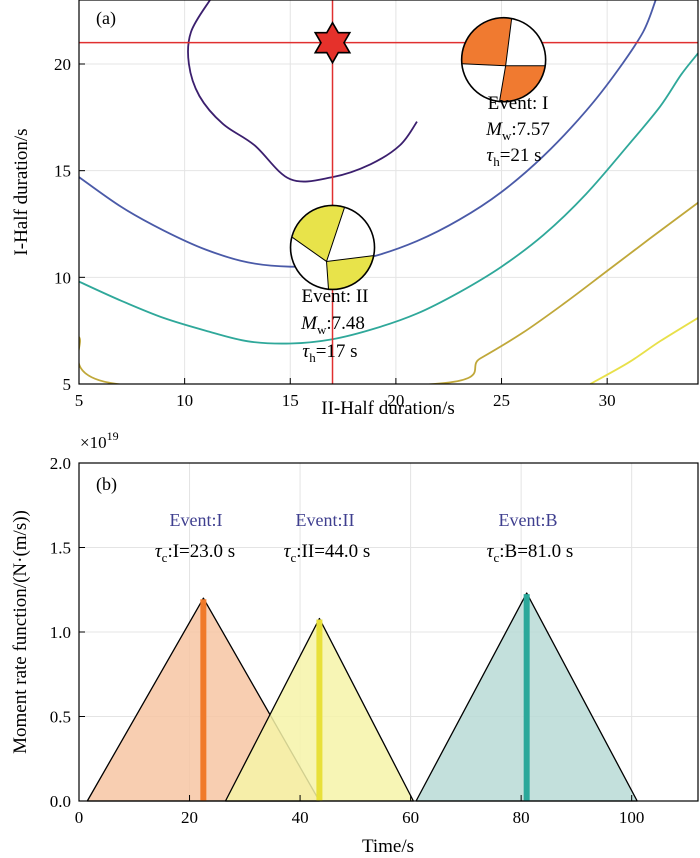 Image resolution: width=700 pixels, height=858 pixels. I want to click on beachballs, so click(418, 153).